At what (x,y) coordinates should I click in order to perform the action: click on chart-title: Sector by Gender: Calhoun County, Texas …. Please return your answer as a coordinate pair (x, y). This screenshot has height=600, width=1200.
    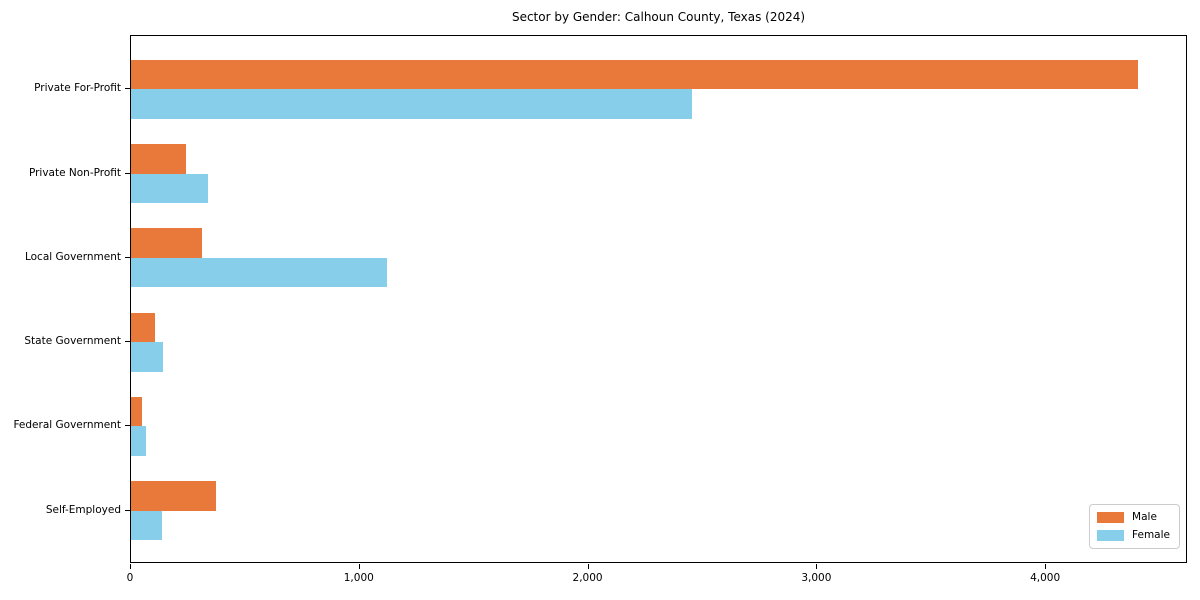
    Looking at the image, I should click on (658, 17).